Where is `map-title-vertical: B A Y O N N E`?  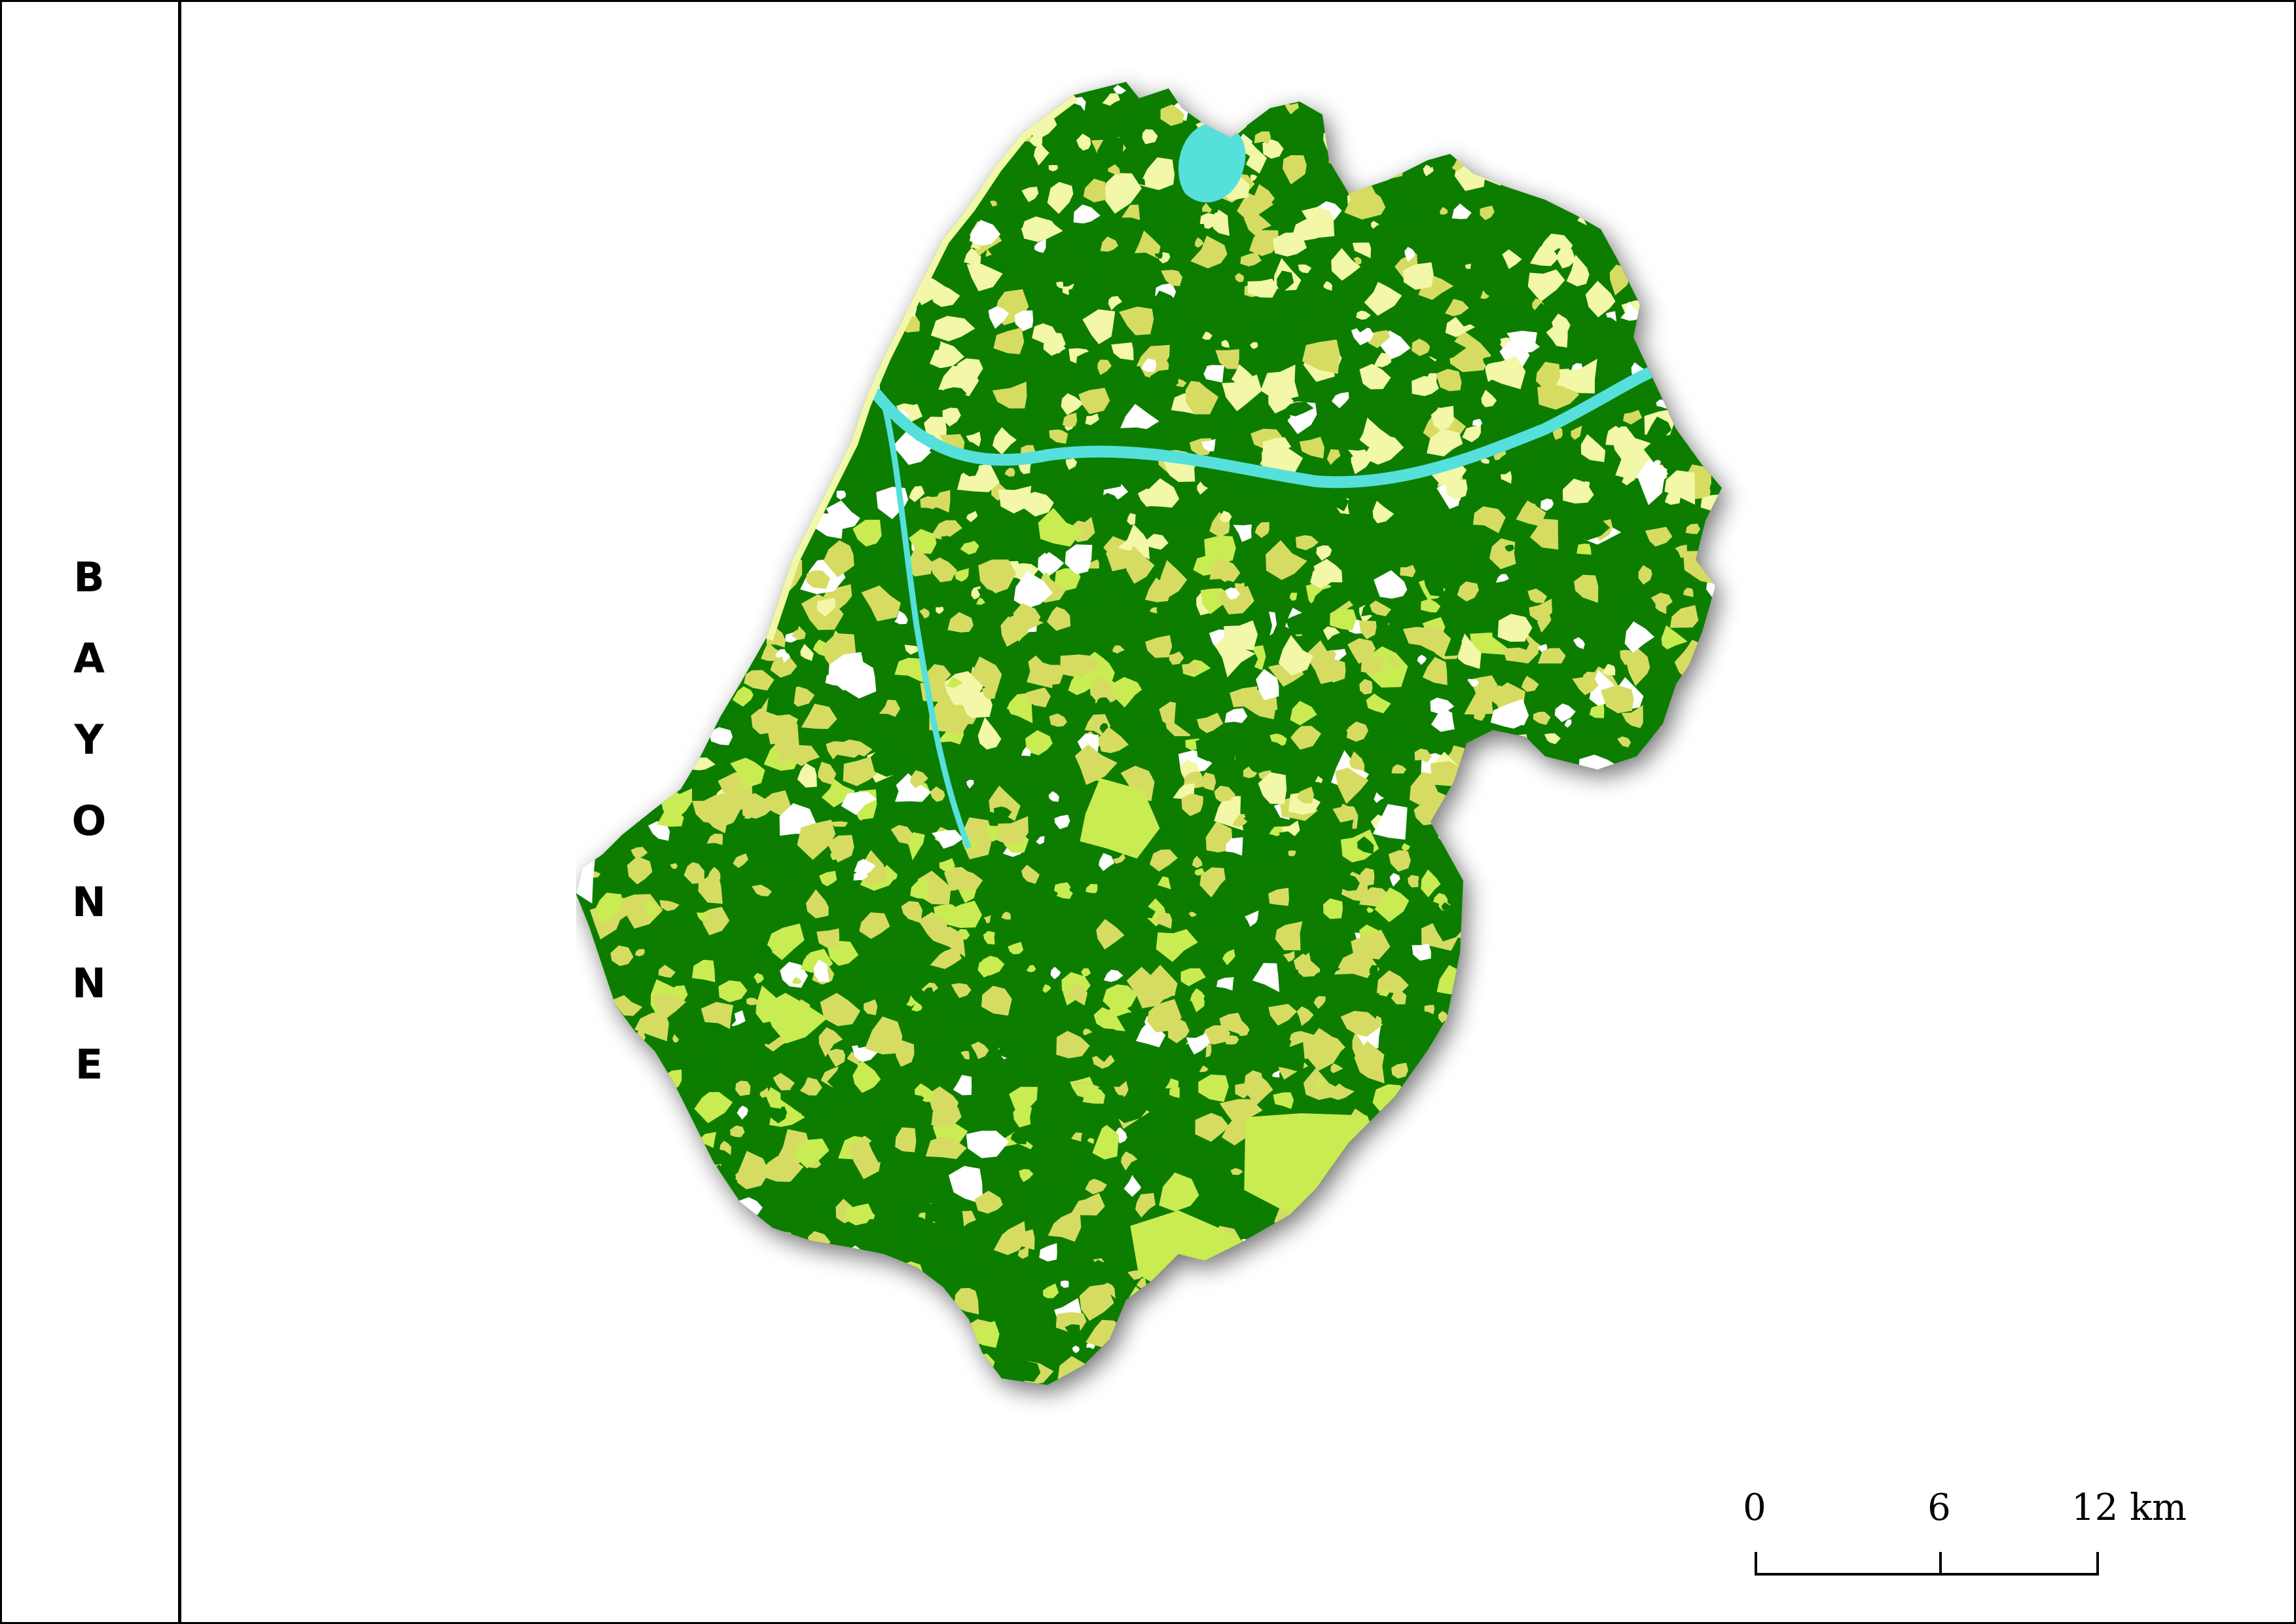
map-title-vertical: B A Y O N N E is located at coordinates (89, 821).